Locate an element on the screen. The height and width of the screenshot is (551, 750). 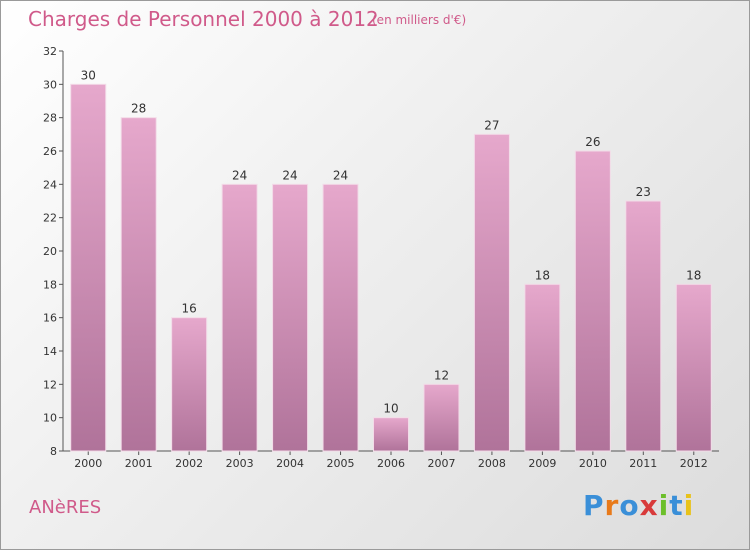
x-tick-label: 2007 is located at coordinates (441, 463).